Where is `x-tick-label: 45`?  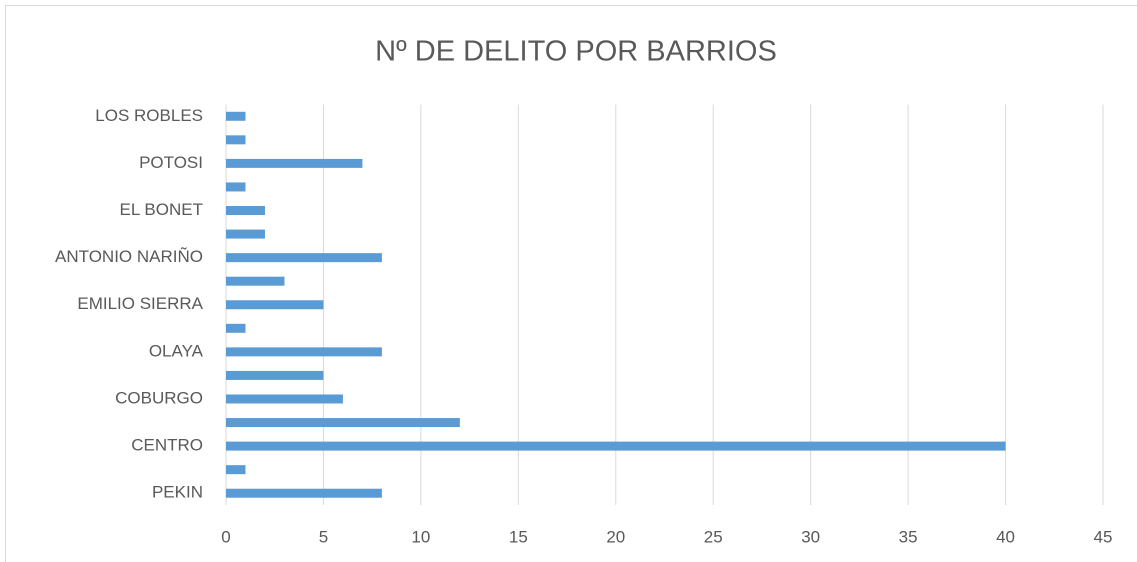 x-tick-label: 45 is located at coordinates (1103, 536).